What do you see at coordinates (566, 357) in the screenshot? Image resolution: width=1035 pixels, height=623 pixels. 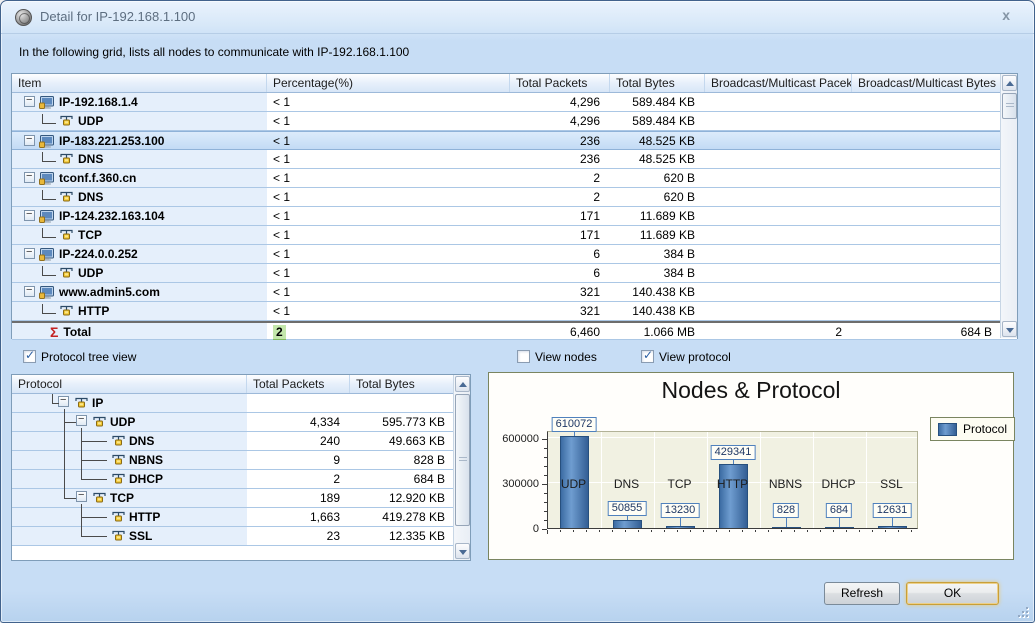 I see `view-nodes-label: View nodes` at bounding box center [566, 357].